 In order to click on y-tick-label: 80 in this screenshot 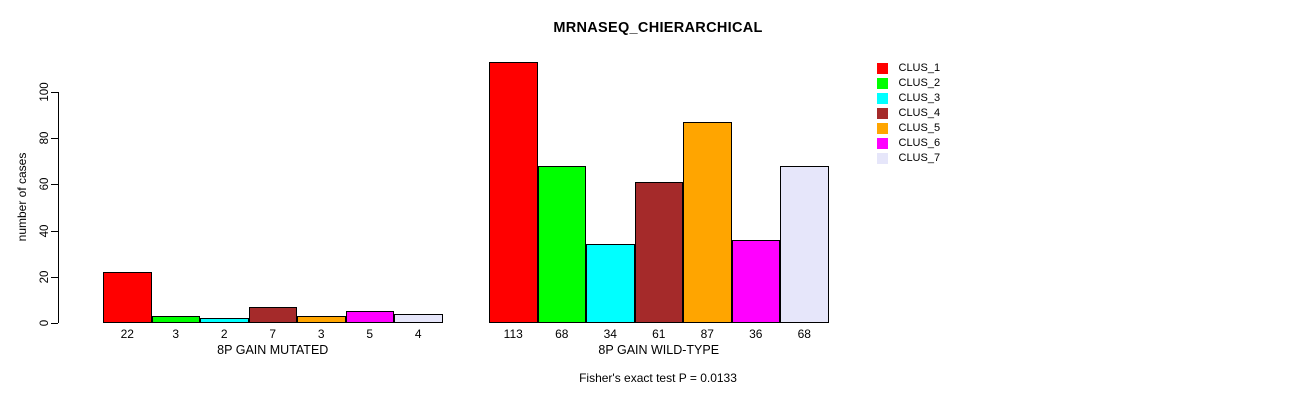, I will do `click(45, 138)`.